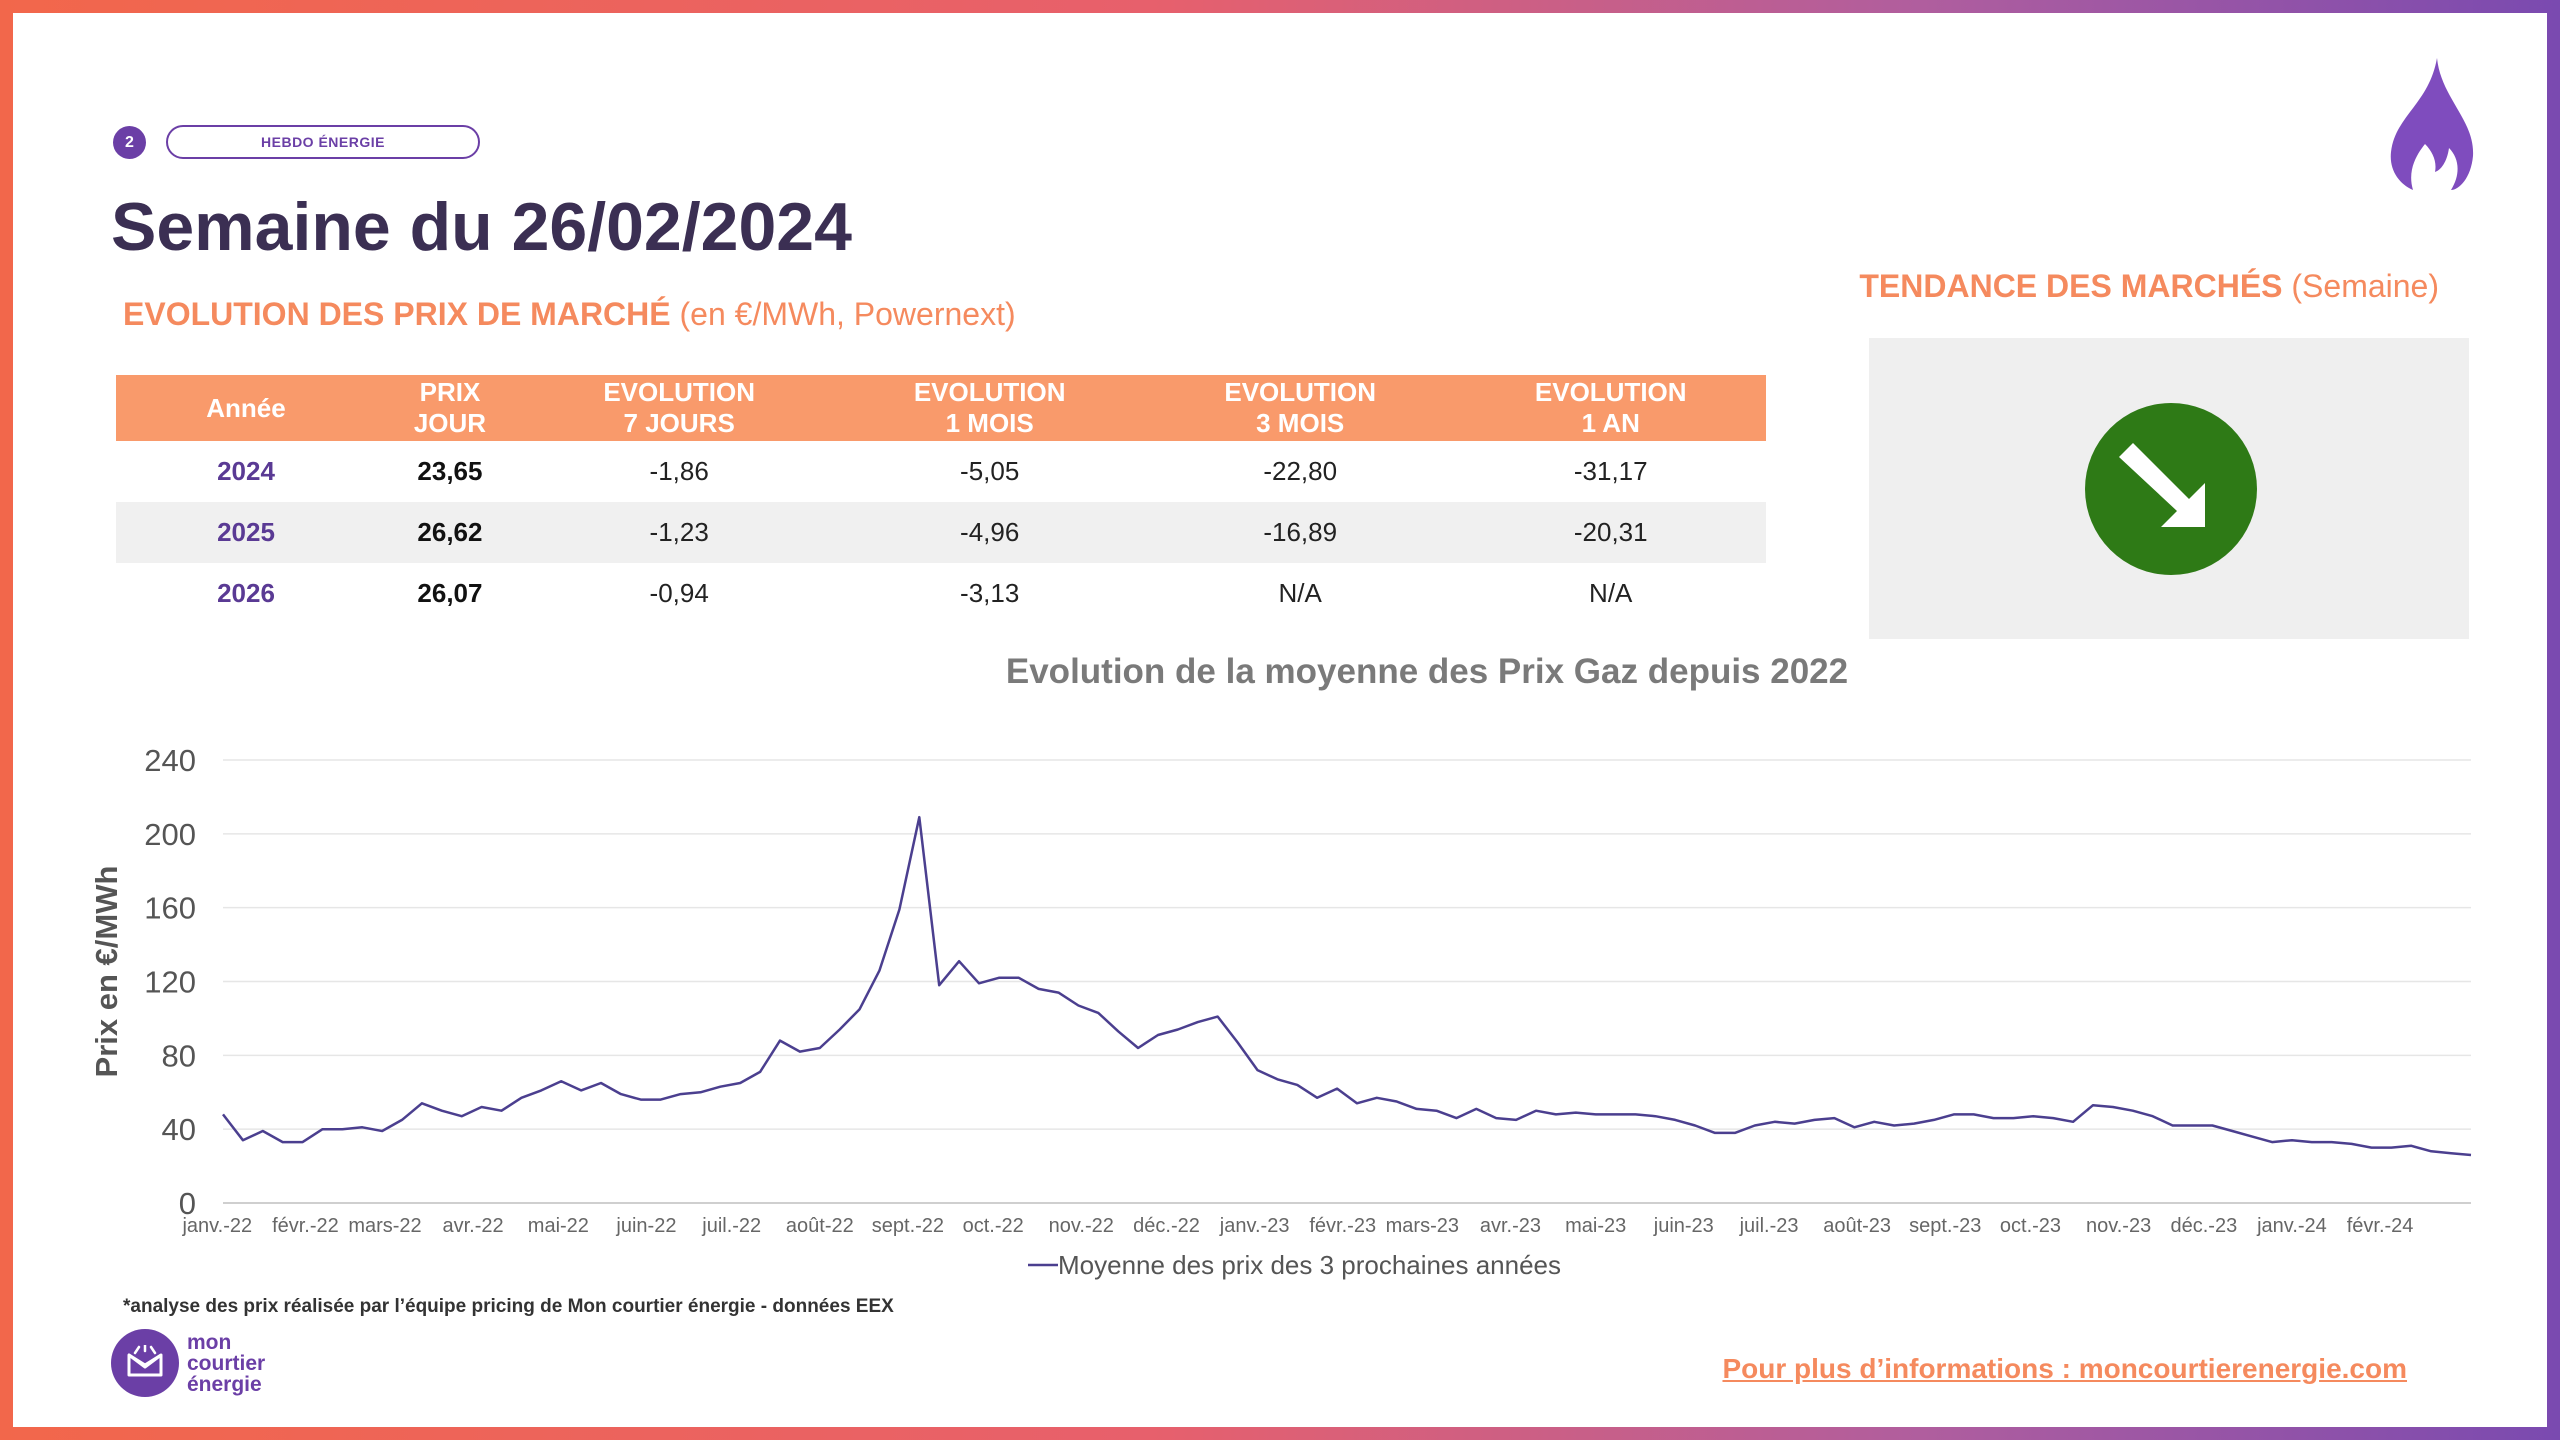 The width and height of the screenshot is (2560, 1440). What do you see at coordinates (170, 760) in the screenshot?
I see `y-tick-label: 240` at bounding box center [170, 760].